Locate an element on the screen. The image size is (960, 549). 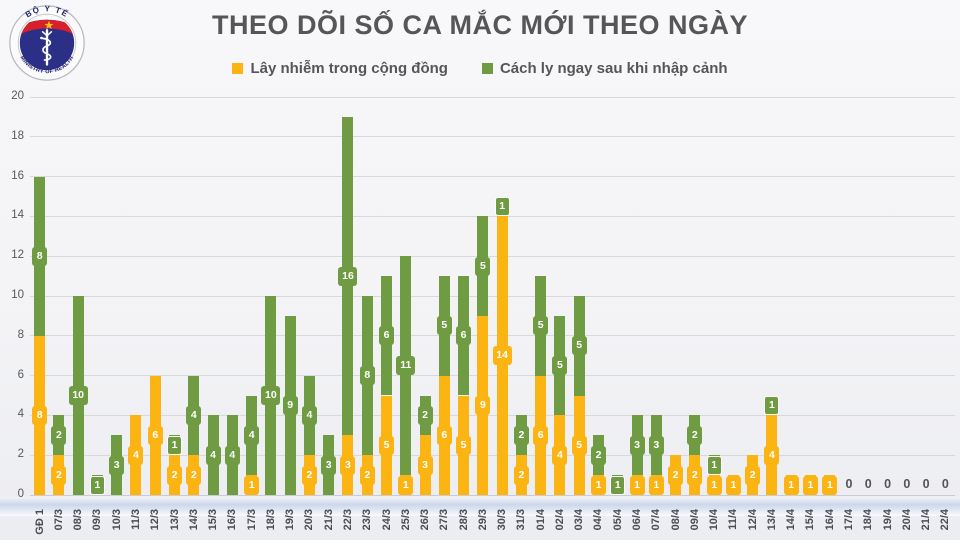
y-tick-label: 12 is located at coordinates (17, 255).